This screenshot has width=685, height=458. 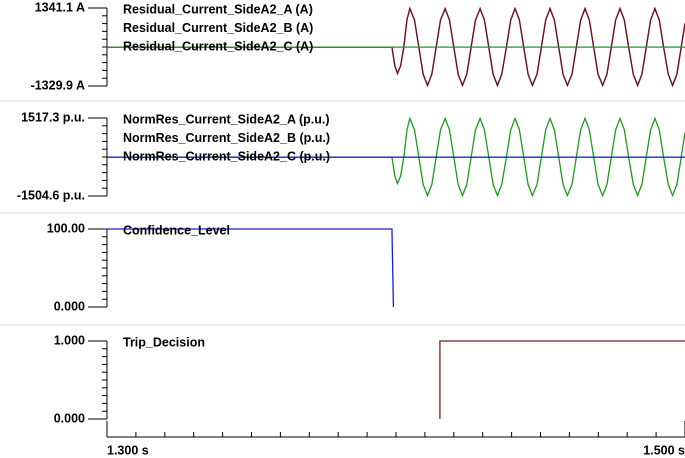 I want to click on y-tick-label: 1517.3 p.u., so click(x=53, y=117).